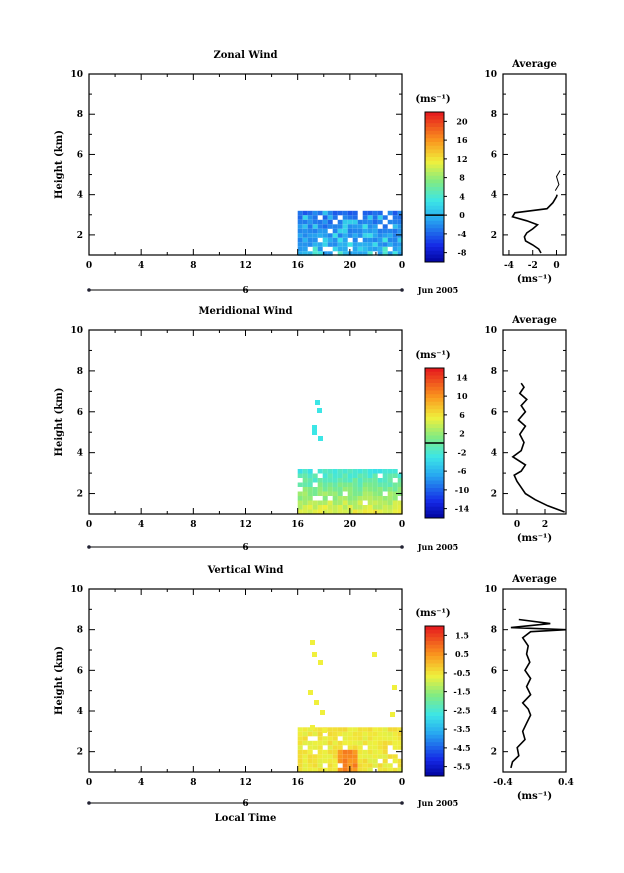 Image resolution: width=624 pixels, height=873 pixels. What do you see at coordinates (89, 525) in the screenshot?
I see `x-tick-label: 0` at bounding box center [89, 525].